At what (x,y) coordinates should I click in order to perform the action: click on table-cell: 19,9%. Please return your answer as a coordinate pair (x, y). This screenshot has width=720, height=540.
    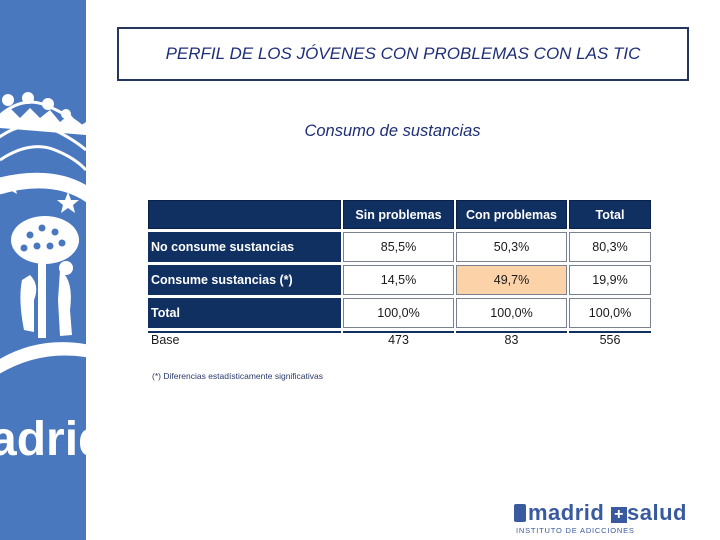
    Looking at the image, I should click on (610, 280).